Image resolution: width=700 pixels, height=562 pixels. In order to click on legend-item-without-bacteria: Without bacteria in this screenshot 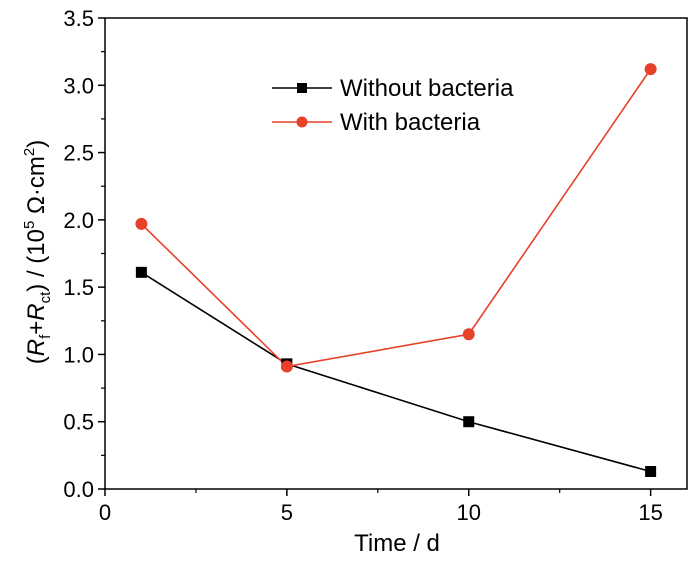, I will do `click(393, 88)`.